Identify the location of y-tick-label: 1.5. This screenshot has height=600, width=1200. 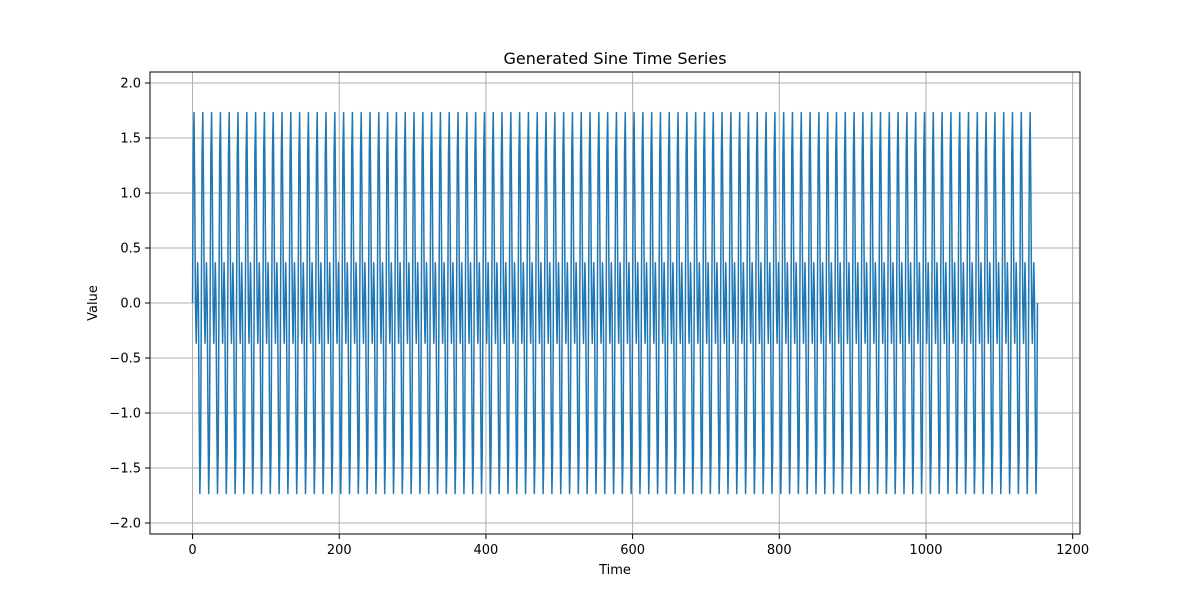
(130, 139).